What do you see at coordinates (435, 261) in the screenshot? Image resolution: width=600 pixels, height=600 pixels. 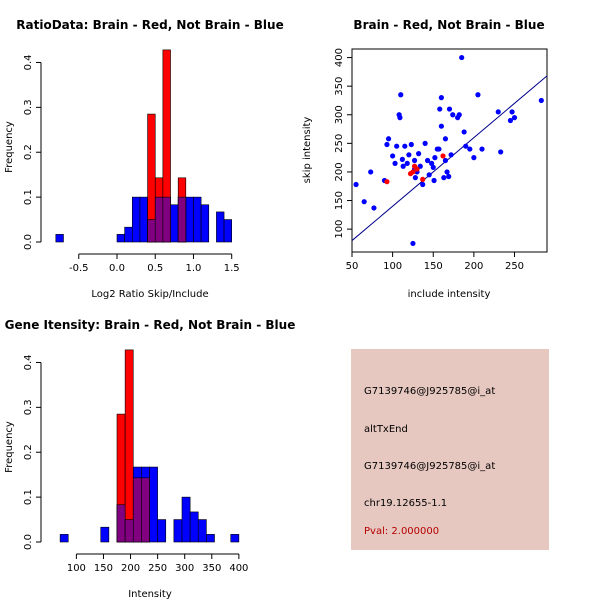 I see `scatter-x-axis: 50 100 150 200 250` at bounding box center [435, 261].